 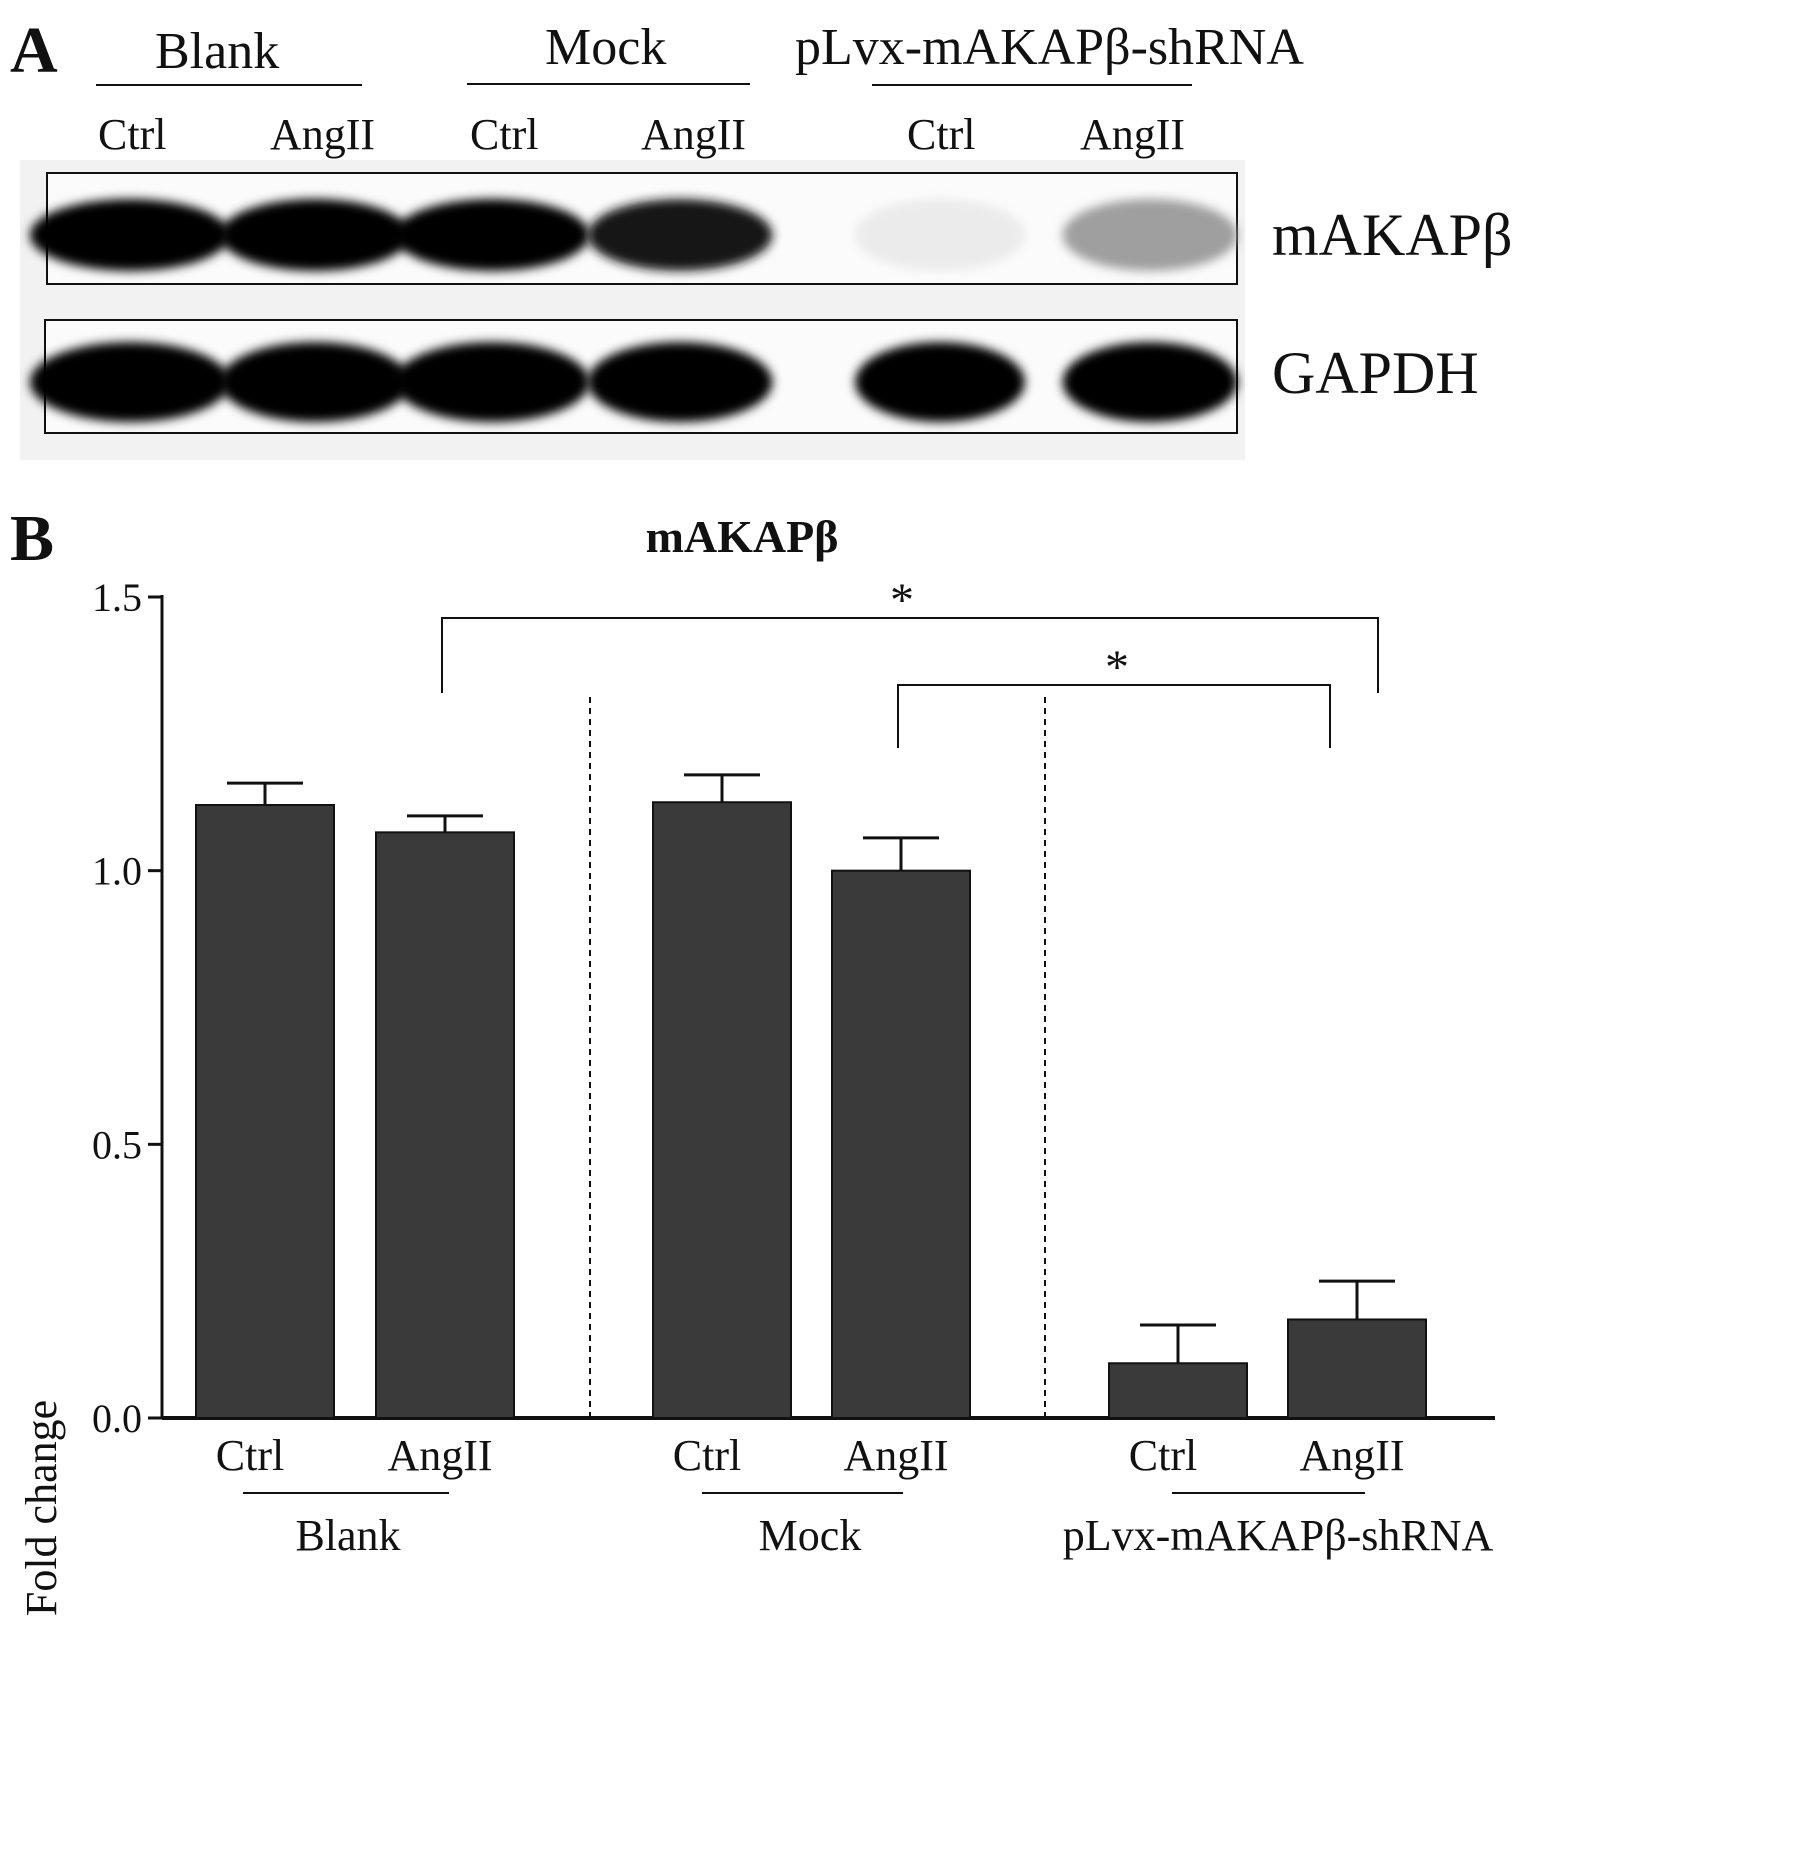 What do you see at coordinates (608, 84) in the screenshot?
I see `blot-group-rule-mock` at bounding box center [608, 84].